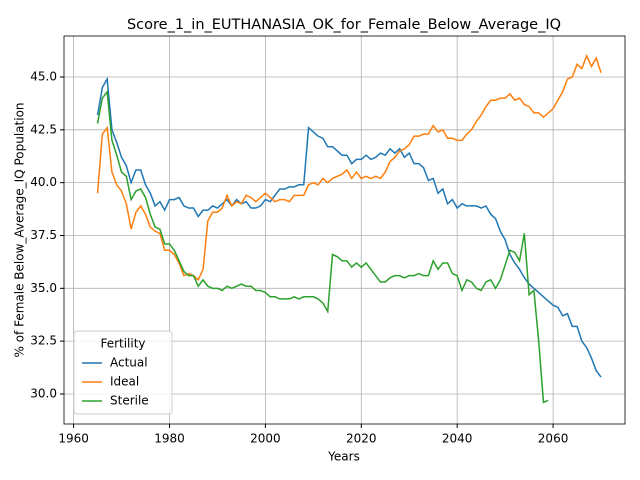  What do you see at coordinates (169, 439) in the screenshot?
I see `x-tick-label: 1980` at bounding box center [169, 439].